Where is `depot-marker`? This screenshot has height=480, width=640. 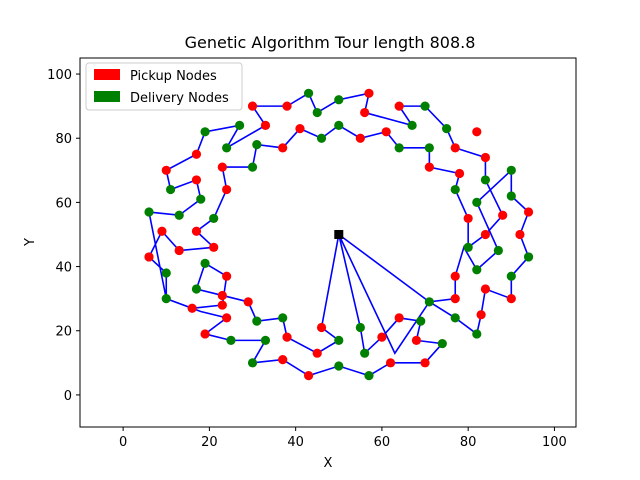 depot-marker is located at coordinates (339, 234).